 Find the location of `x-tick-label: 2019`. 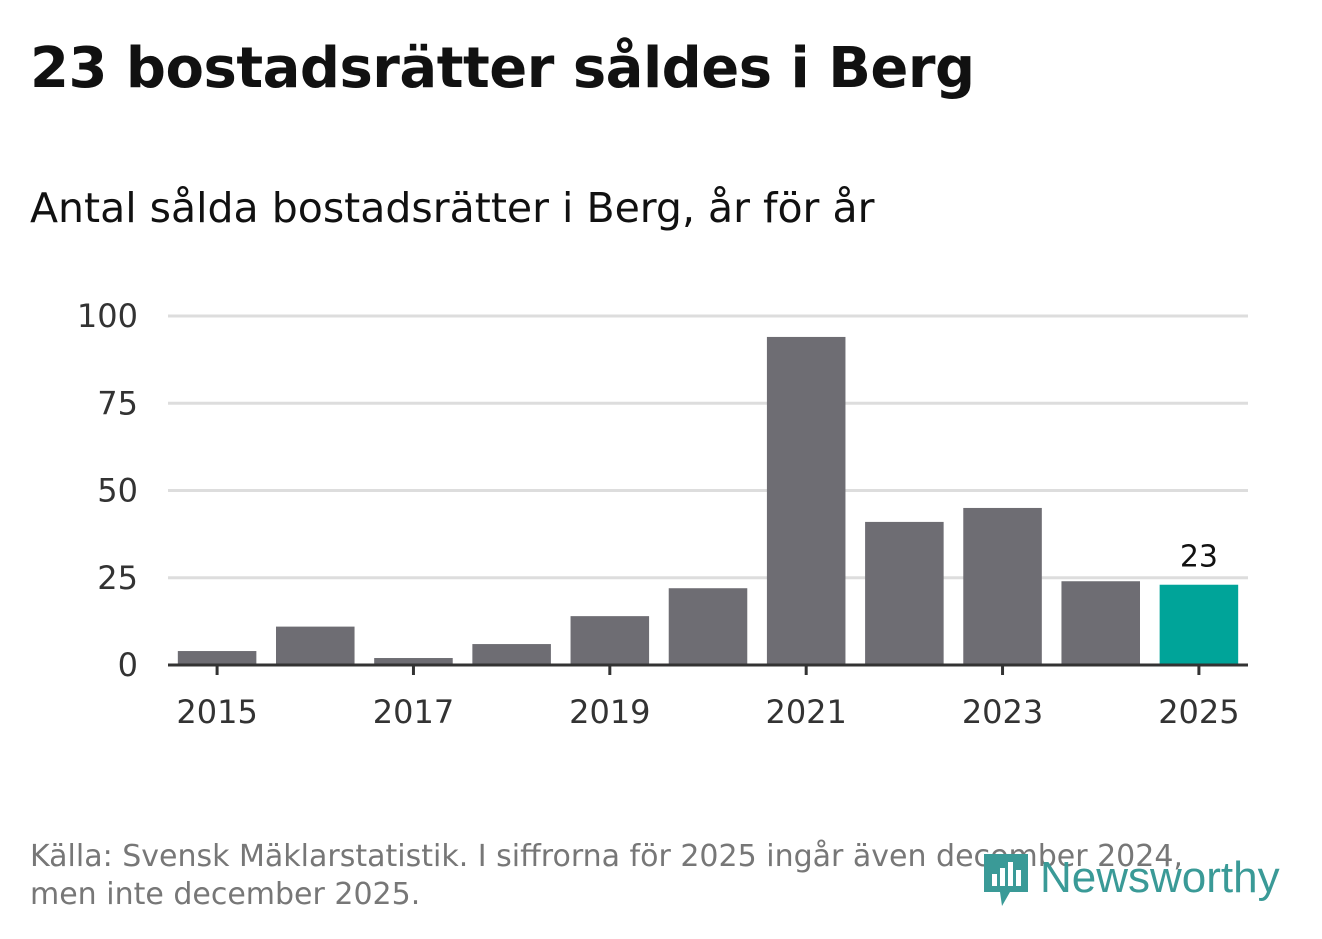

x-tick-label: 2019 is located at coordinates (609, 712).